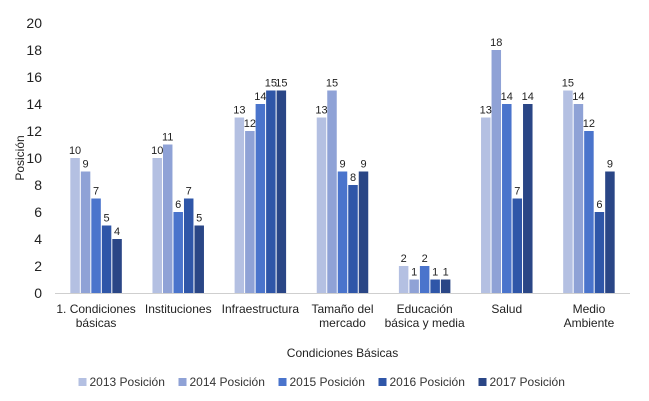  What do you see at coordinates (327, 382) in the screenshot?
I see `legend-label: 2015 Posición` at bounding box center [327, 382].